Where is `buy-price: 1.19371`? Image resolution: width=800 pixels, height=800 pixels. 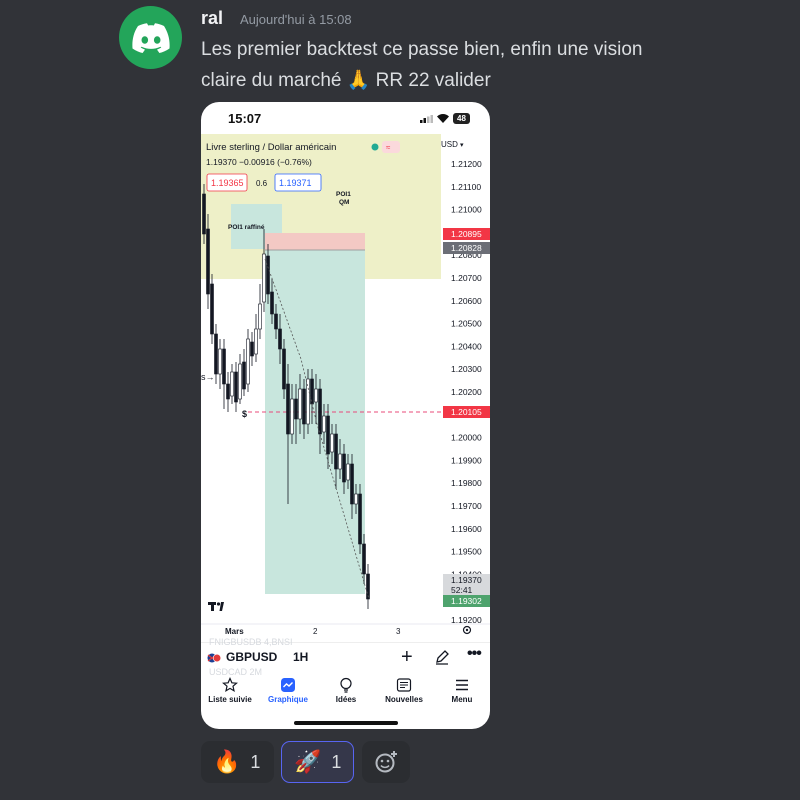
buy-price: 1.19371 is located at coordinates (295, 183).